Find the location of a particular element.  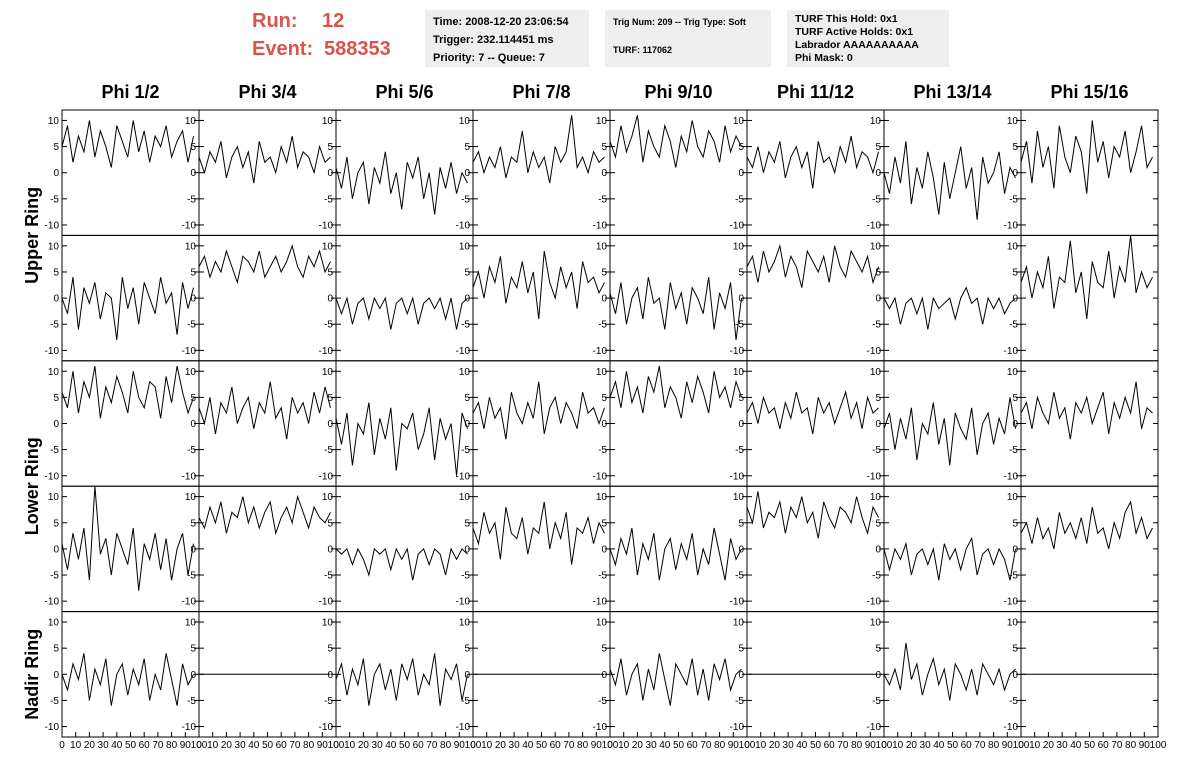

x-tick-label: 70 is located at coordinates (843, 745).